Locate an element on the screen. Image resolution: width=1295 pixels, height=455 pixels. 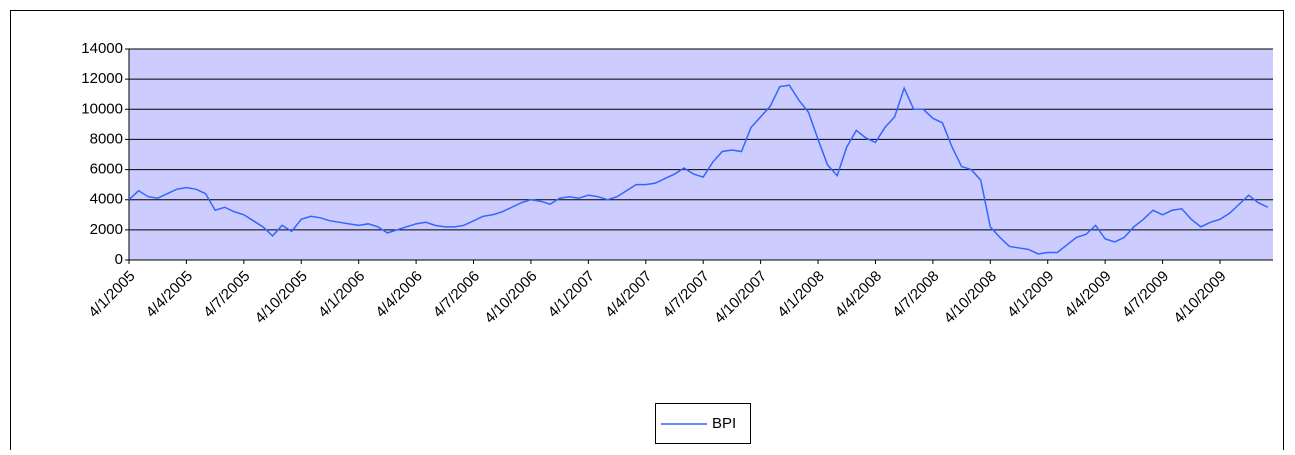
x-tick-label: 4/4/2007 is located at coordinates (628, 294).